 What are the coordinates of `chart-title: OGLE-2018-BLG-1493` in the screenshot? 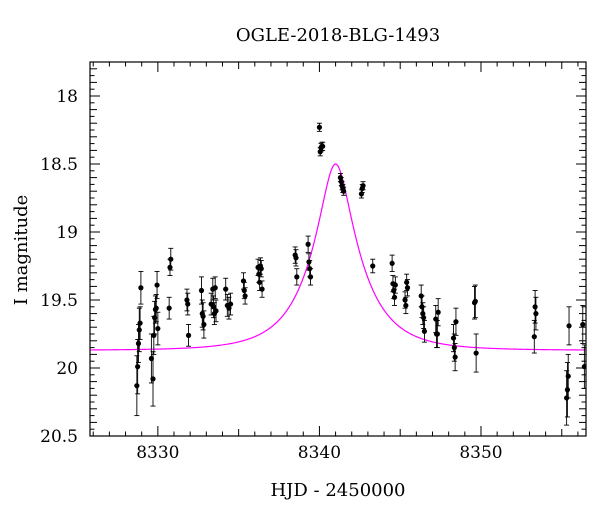 It's located at (338, 35).